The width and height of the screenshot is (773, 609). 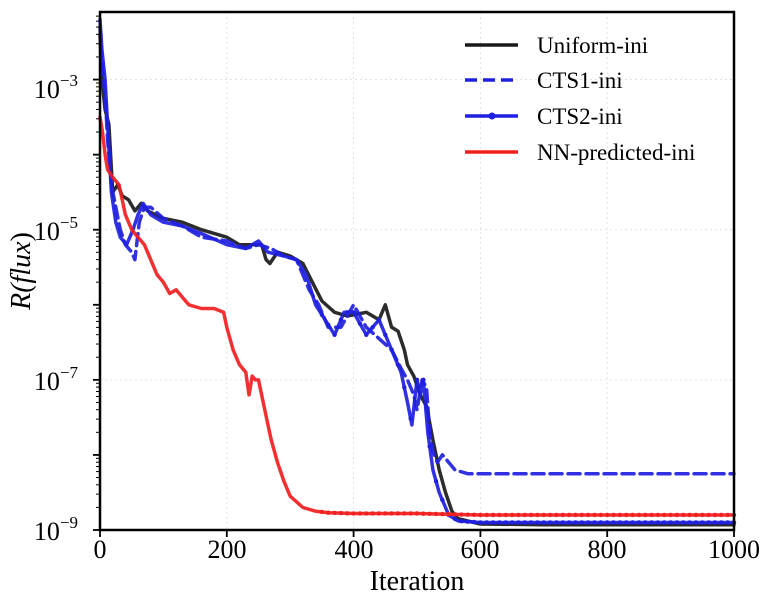 I want to click on series-markers-nn-predicted-ini, so click(x=528, y=513).